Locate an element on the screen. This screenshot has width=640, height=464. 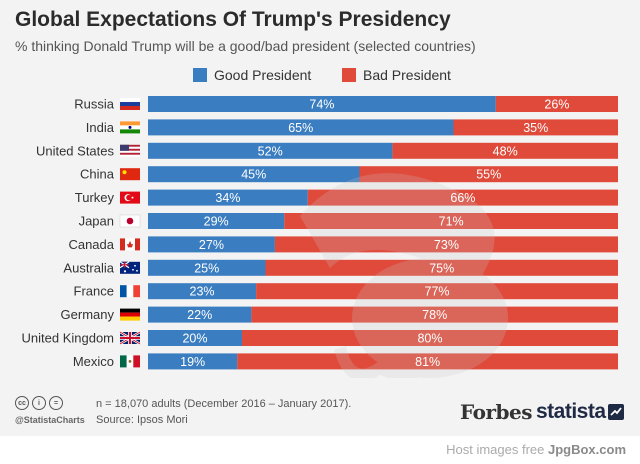
data-label-good: 74% is located at coordinates (321, 105).